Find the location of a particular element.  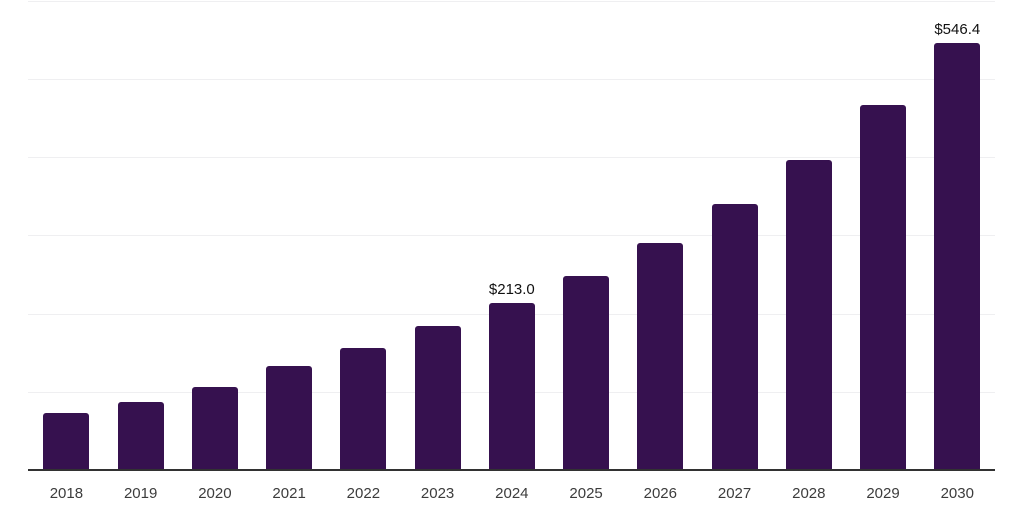

bar-2028 is located at coordinates (808, 315).